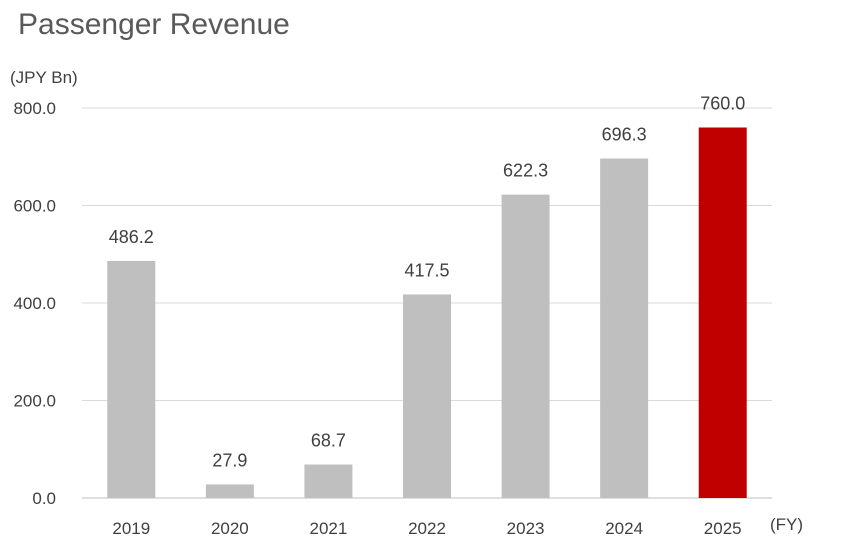 The width and height of the screenshot is (863, 543). What do you see at coordinates (44, 77) in the screenshot?
I see `y-axis-unit-label: (JPY Bn)` at bounding box center [44, 77].